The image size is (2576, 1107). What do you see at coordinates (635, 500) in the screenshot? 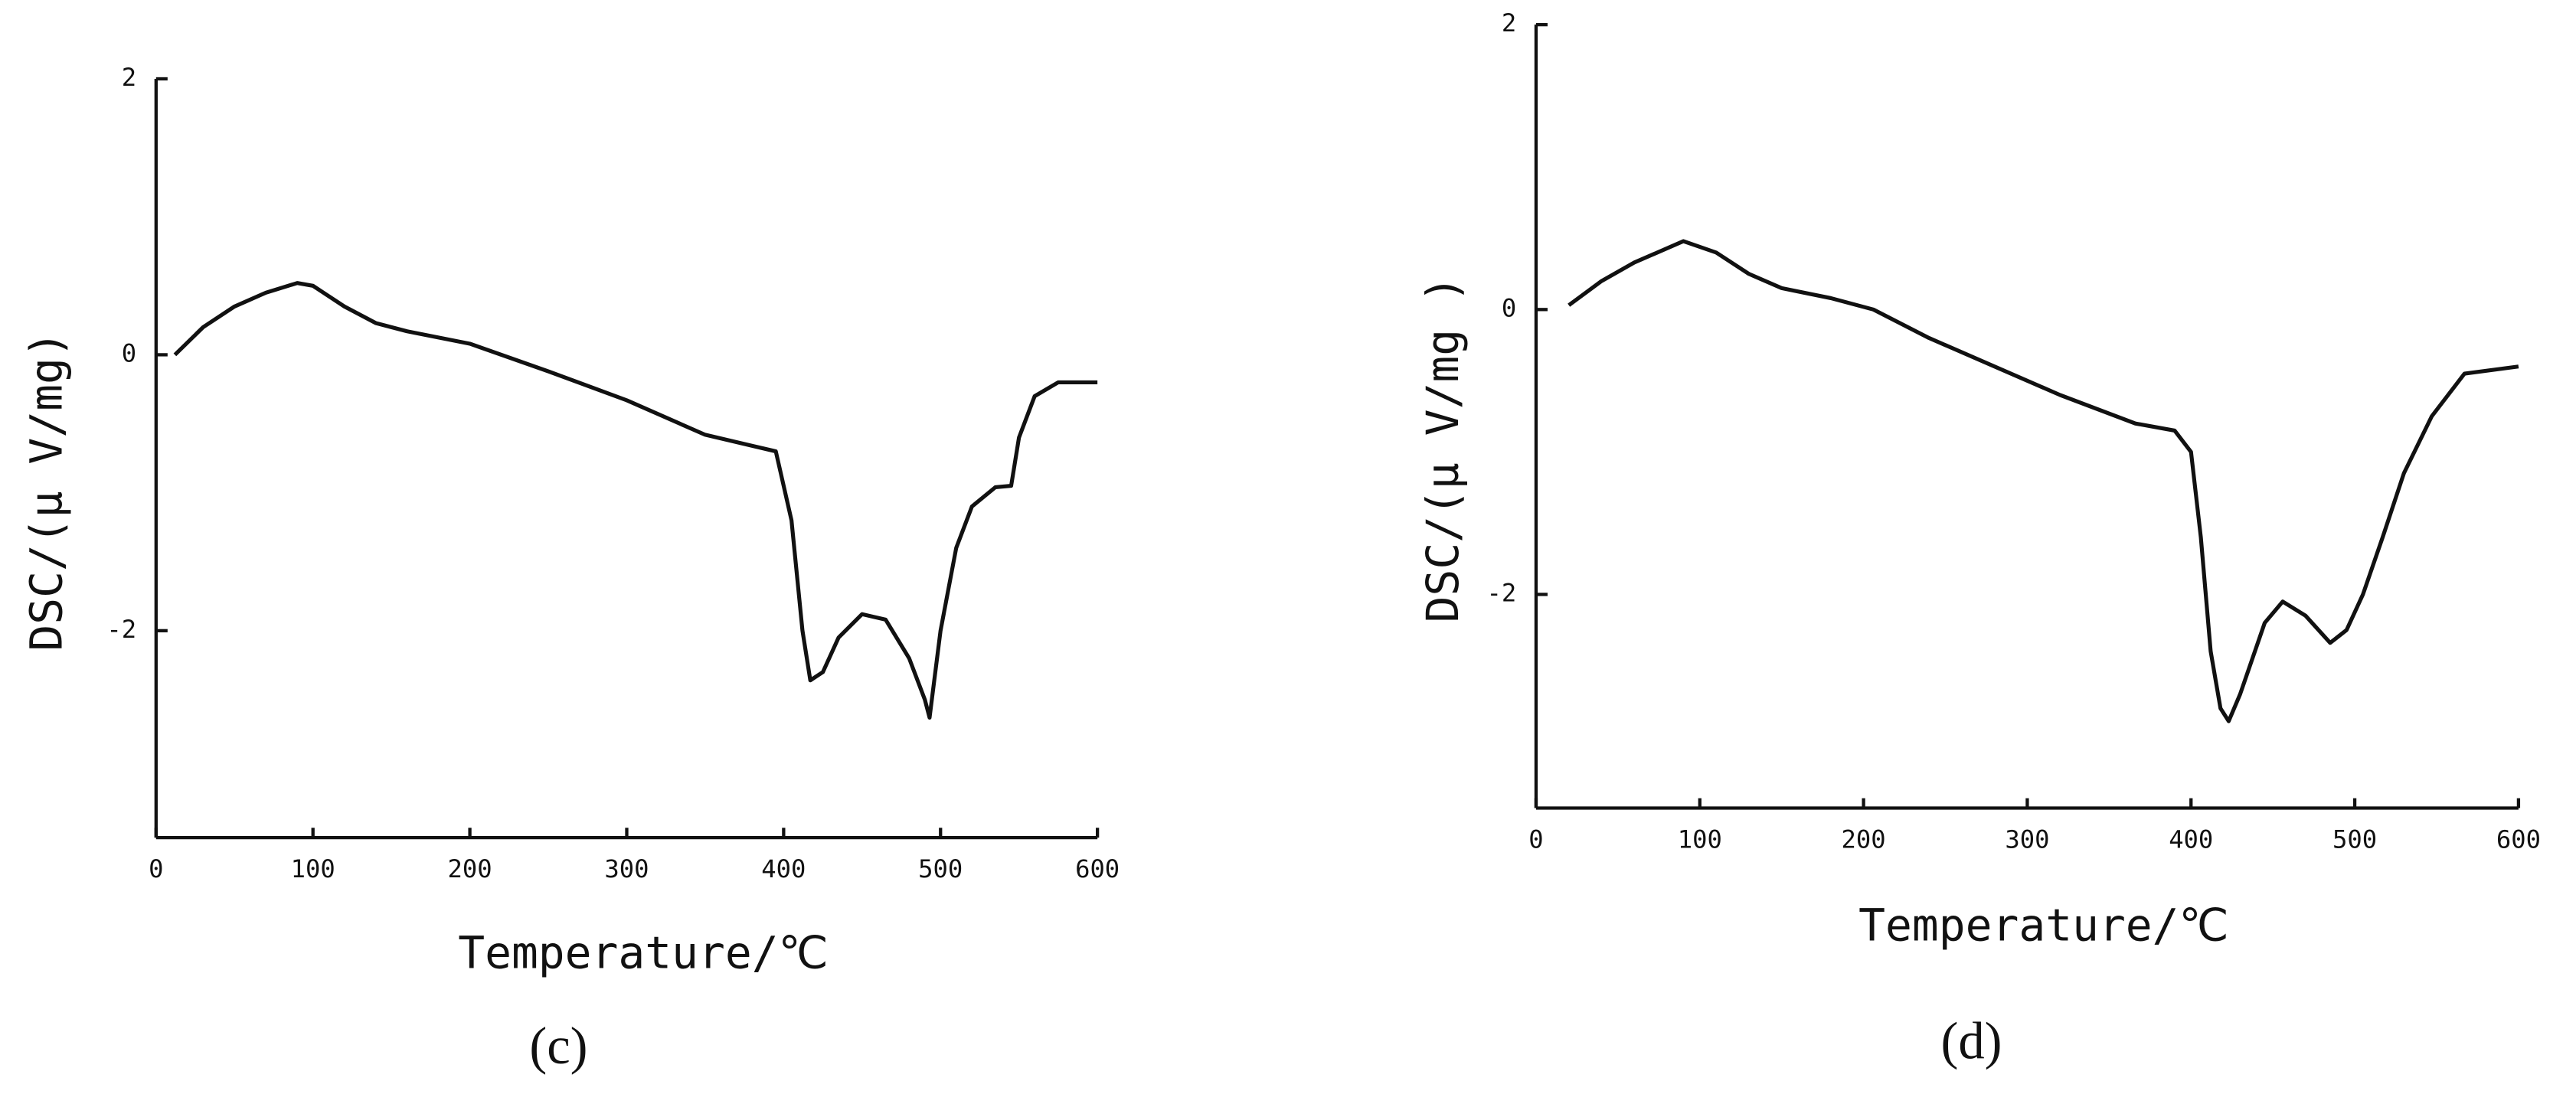
I see `data-line` at bounding box center [635, 500].